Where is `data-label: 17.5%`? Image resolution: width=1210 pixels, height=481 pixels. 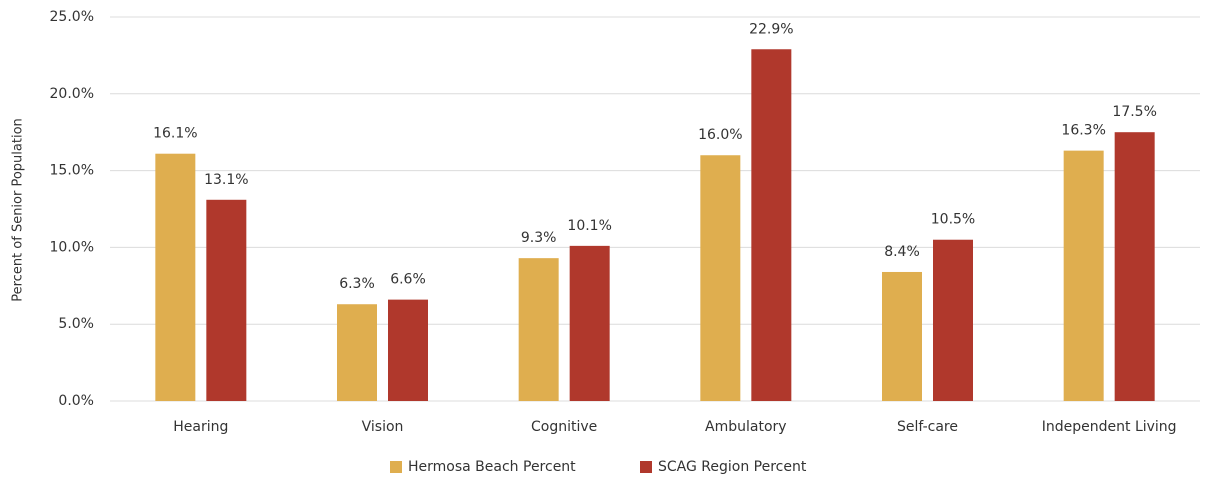 data-label: 17.5% is located at coordinates (1134, 112).